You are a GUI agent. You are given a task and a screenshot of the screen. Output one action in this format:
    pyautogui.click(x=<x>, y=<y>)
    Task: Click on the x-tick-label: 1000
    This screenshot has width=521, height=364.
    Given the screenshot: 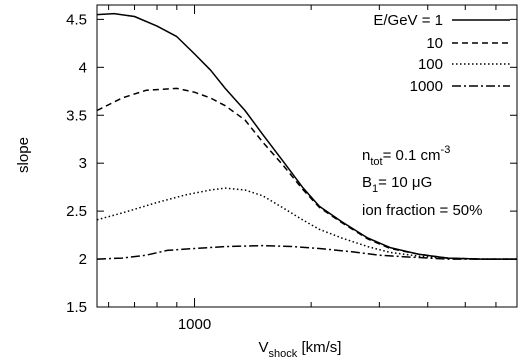 What is the action you would take?
    pyautogui.click(x=194, y=324)
    